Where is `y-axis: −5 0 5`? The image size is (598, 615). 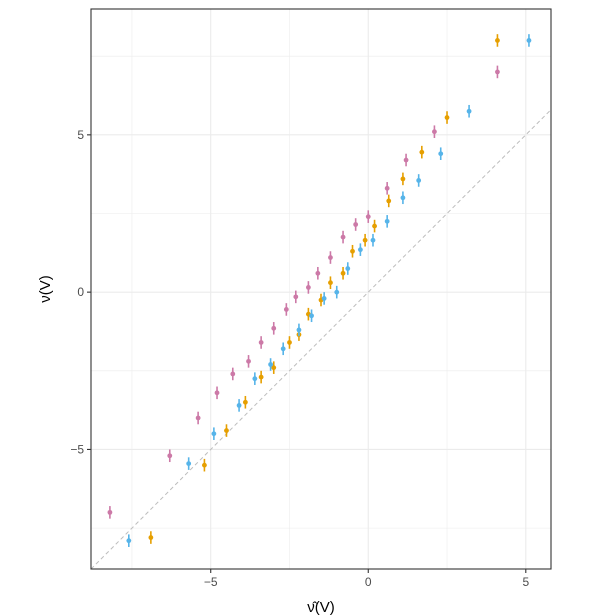 y-axis: −5 0 5 is located at coordinates (80, 292).